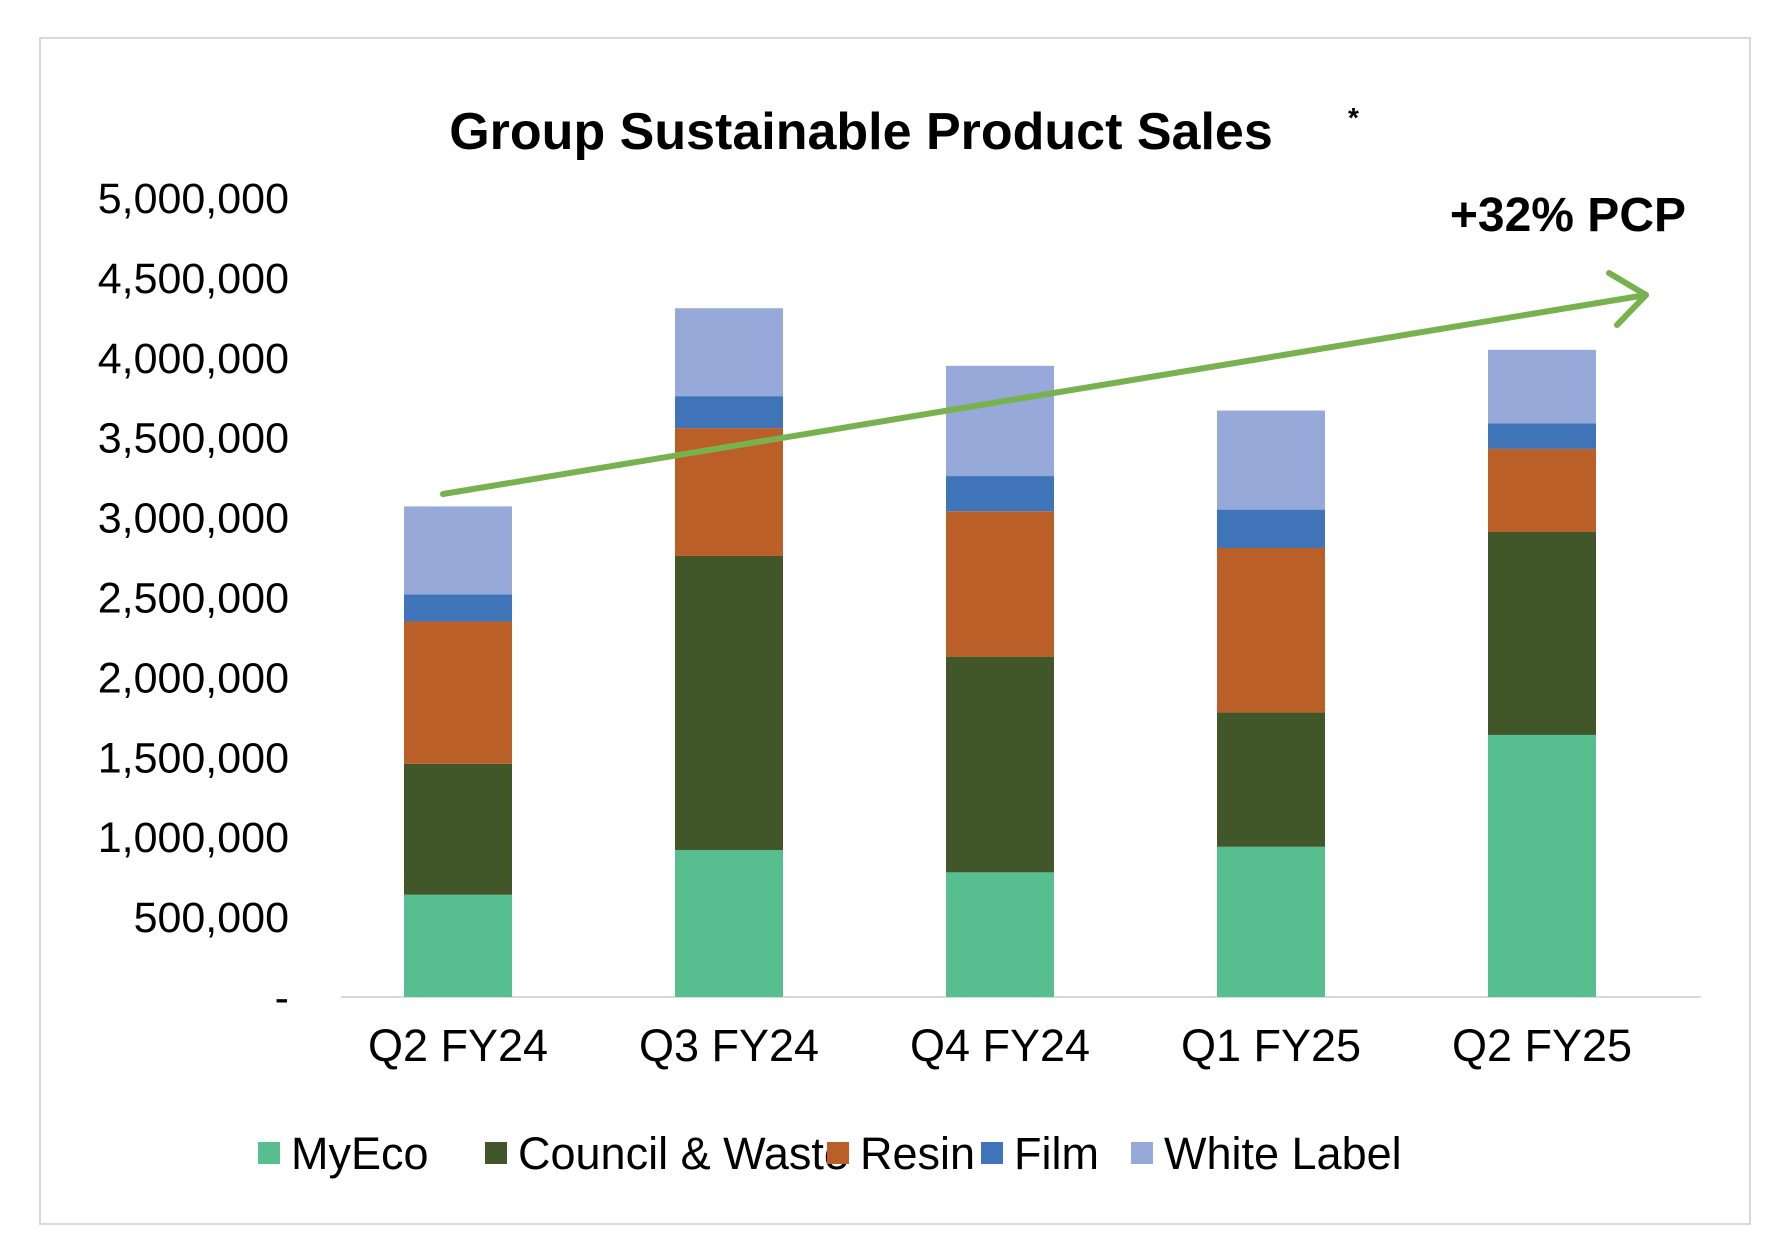 Image resolution: width=1787 pixels, height=1250 pixels. I want to click on trend-arrow, so click(1044, 383).